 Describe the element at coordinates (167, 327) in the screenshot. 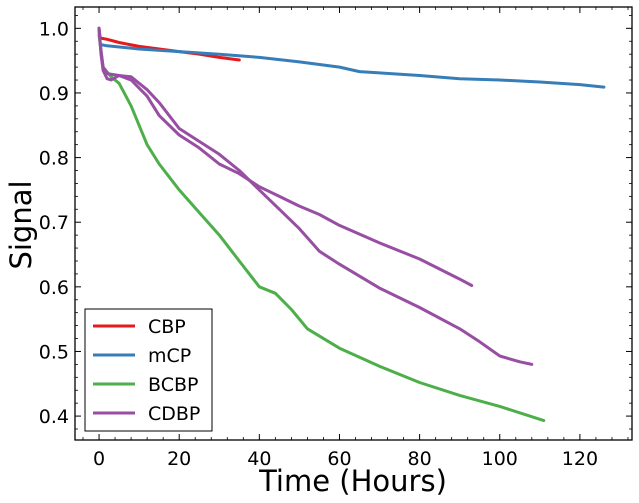

I see `legend-label-cbp: CBP` at that location.